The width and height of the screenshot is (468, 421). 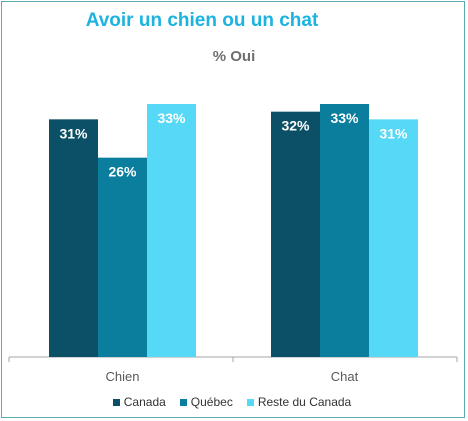 What do you see at coordinates (202, 20) in the screenshot?
I see `chart-title: Avoir un chien ou un chat` at bounding box center [202, 20].